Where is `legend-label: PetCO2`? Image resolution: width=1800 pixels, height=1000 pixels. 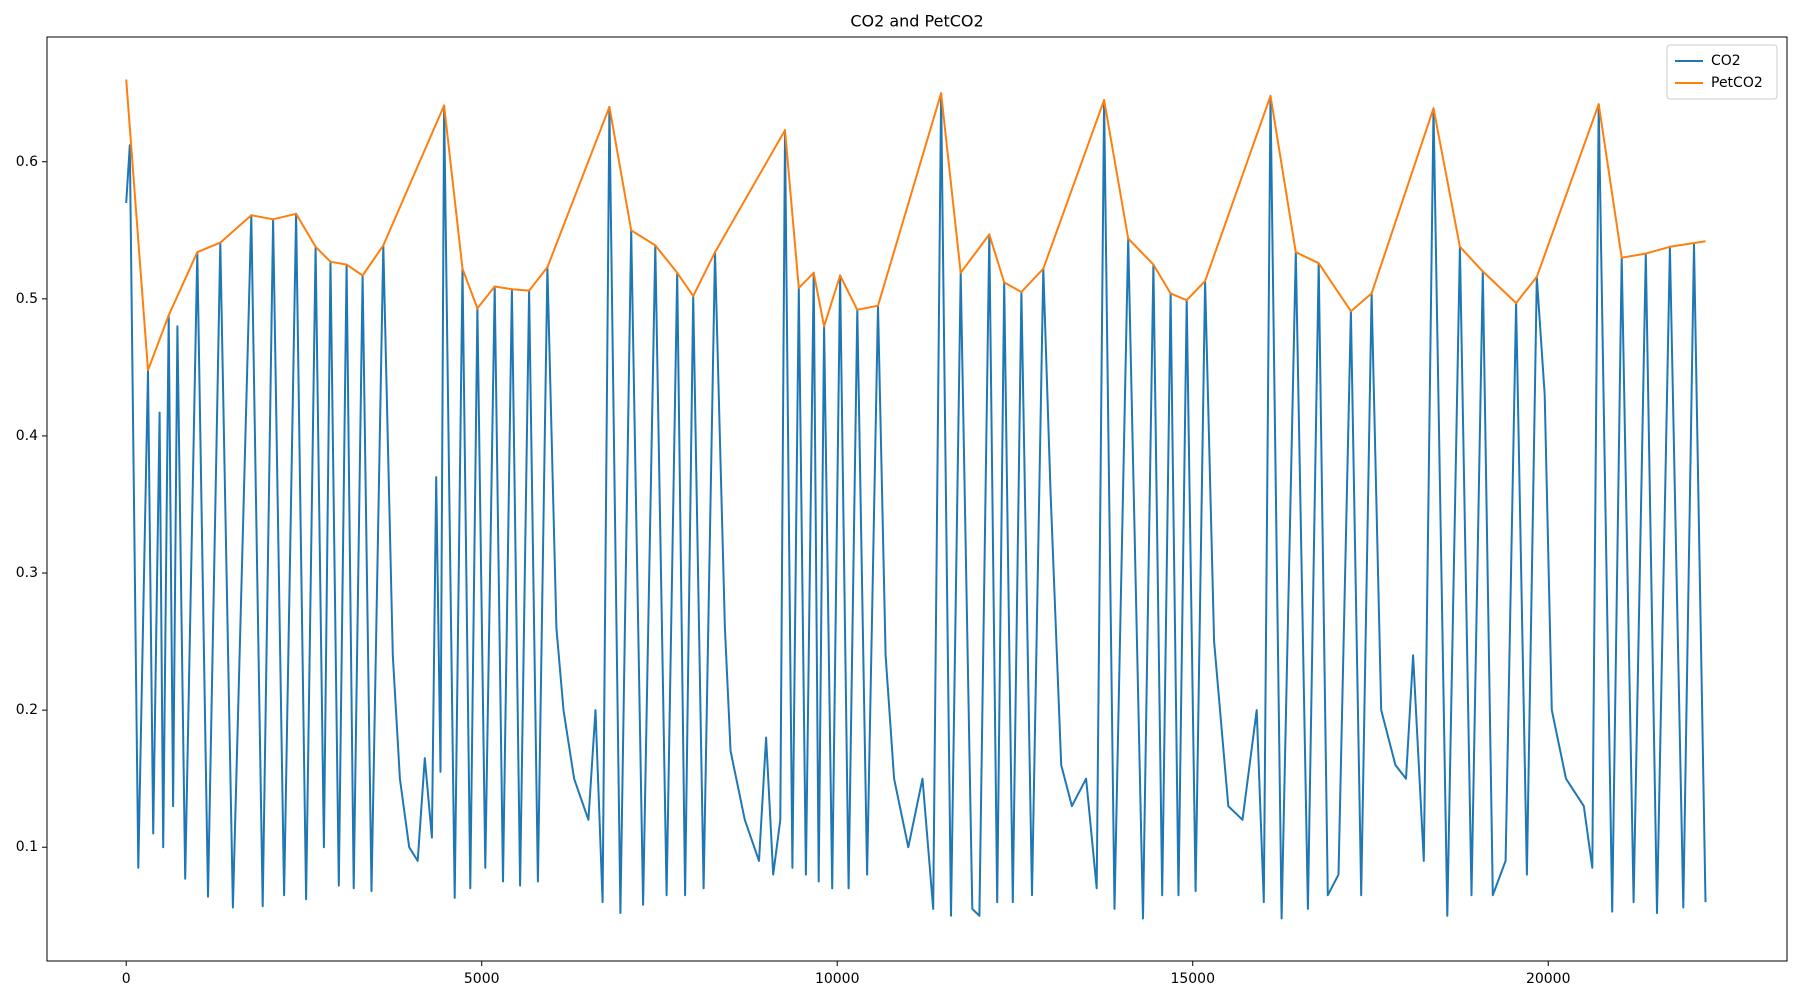 legend-label: PetCO2 is located at coordinates (1737, 83).